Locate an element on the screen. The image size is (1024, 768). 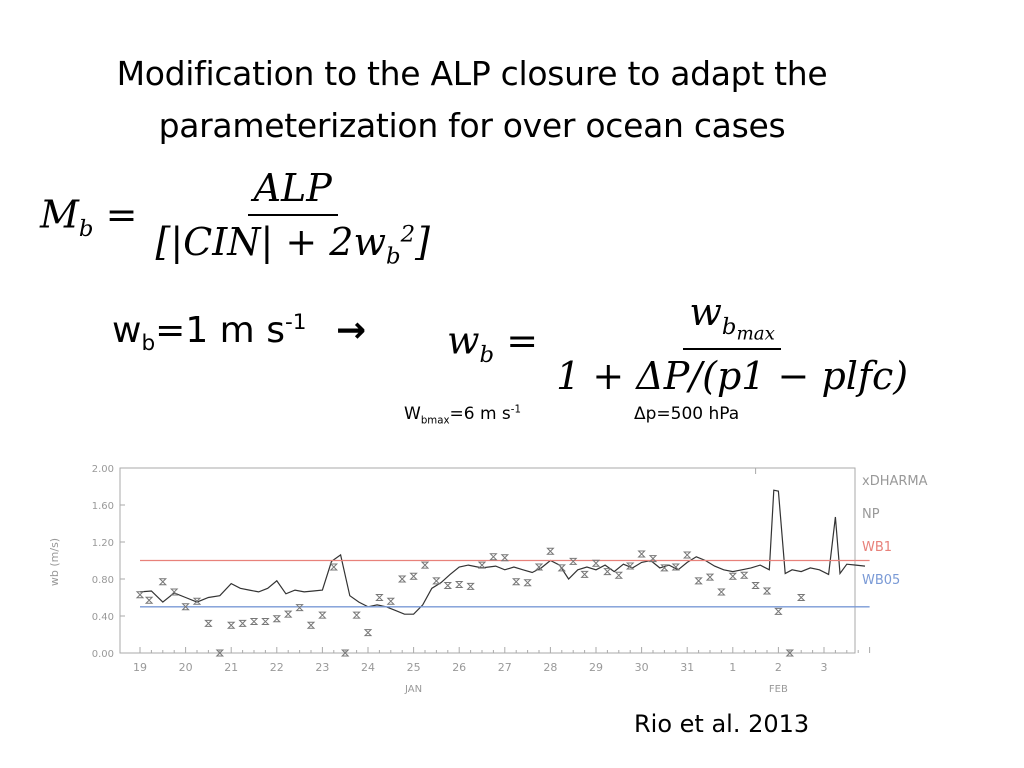
wbmax-param: Wbmax=6 m s-1 is located at coordinates (462, 415).